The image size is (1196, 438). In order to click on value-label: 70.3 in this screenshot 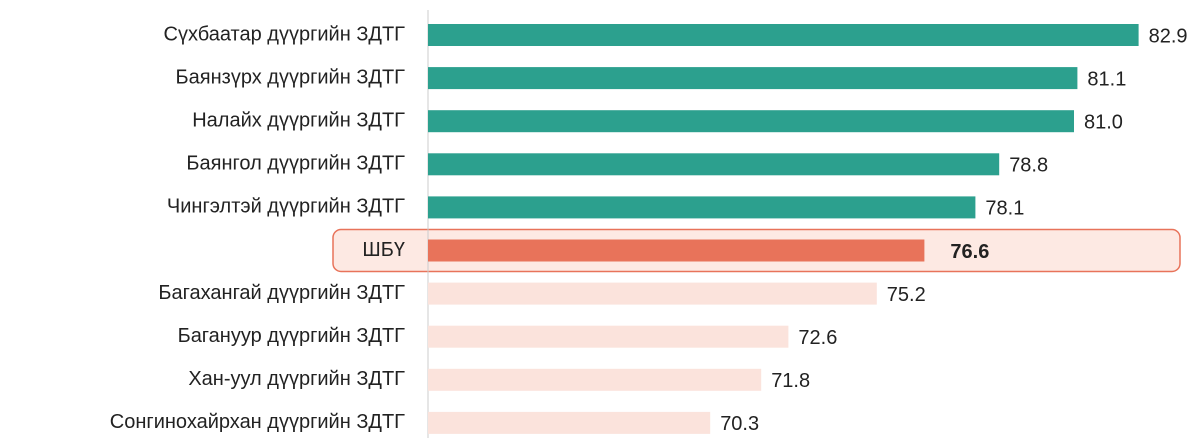, I will do `click(739, 424)`.